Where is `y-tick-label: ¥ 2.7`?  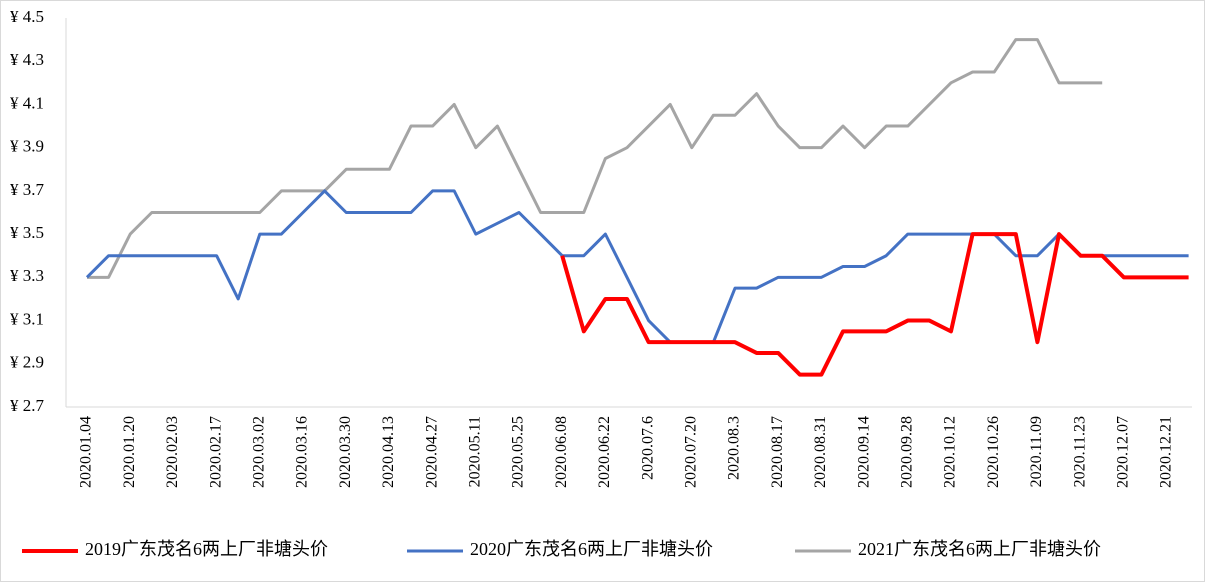
y-tick-label: ¥ 2.7 is located at coordinates (27, 405).